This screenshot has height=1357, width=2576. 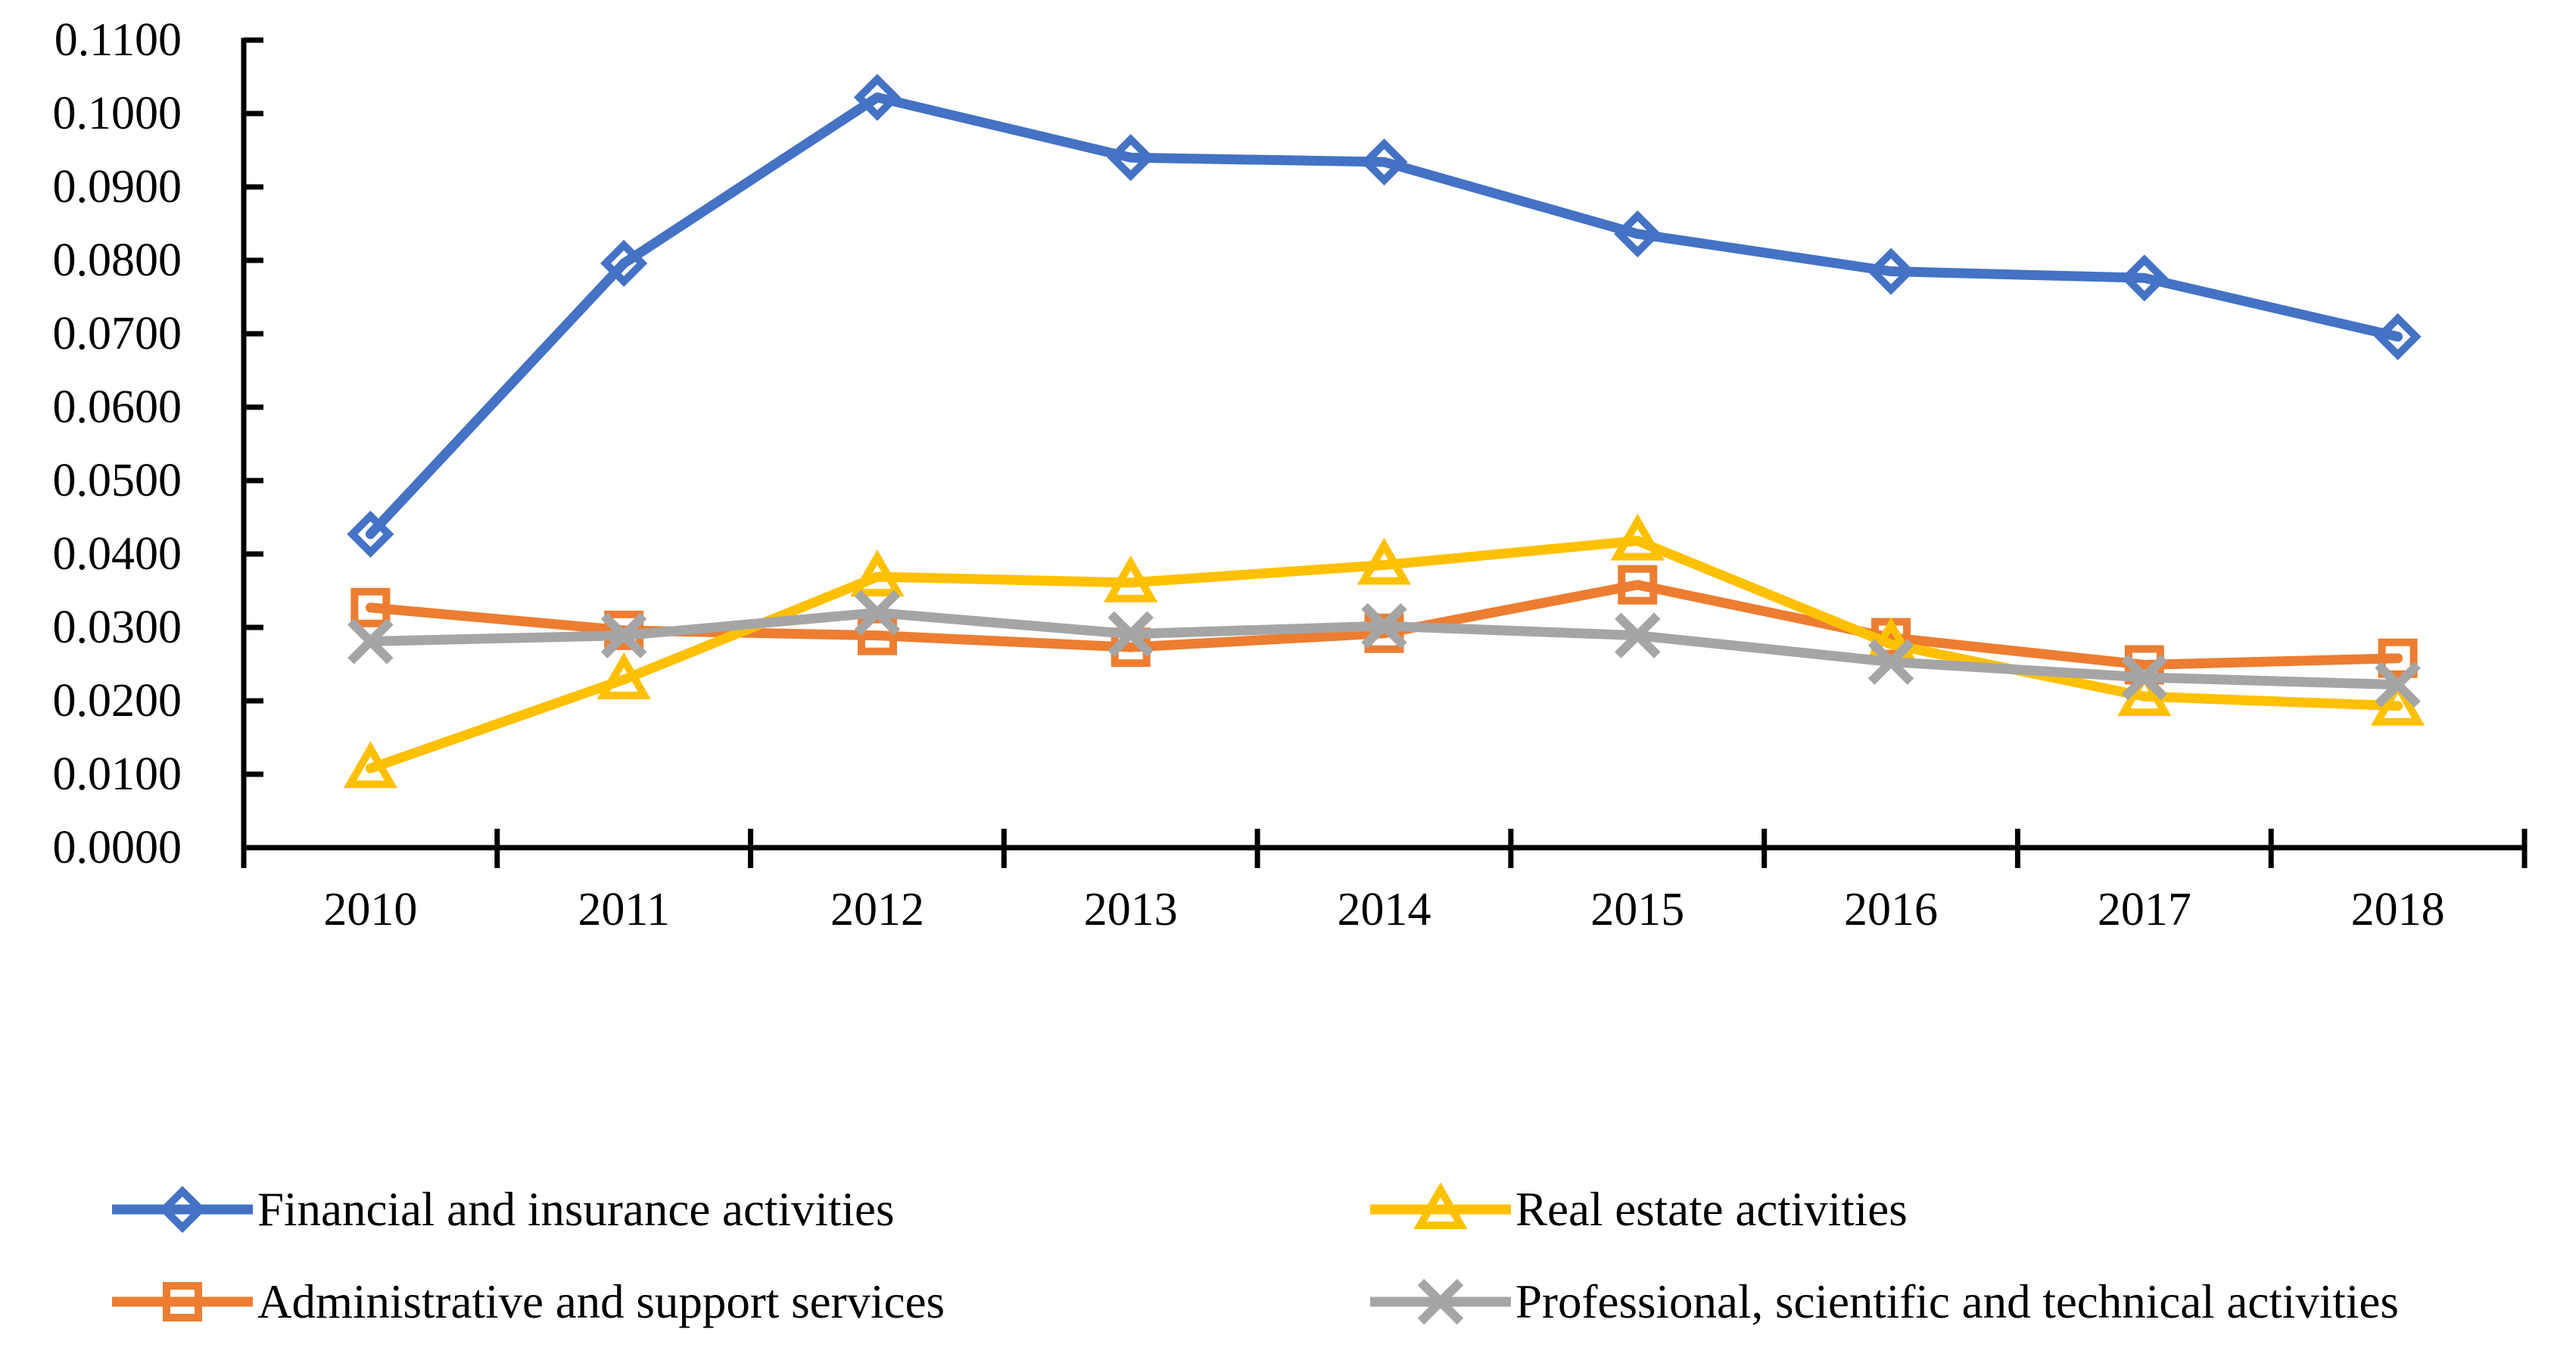 I want to click on series-x, so click(x=1384, y=649).